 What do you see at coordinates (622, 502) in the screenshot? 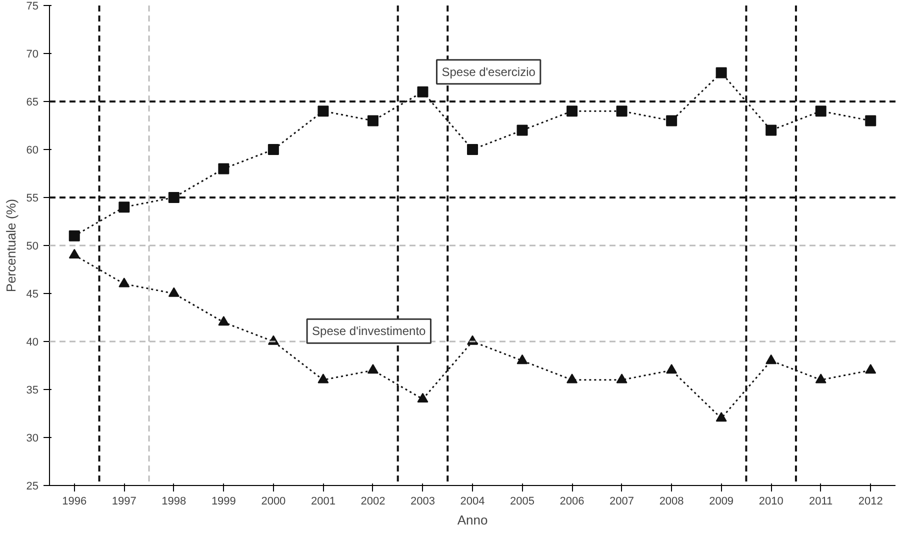
I see `x-tick-label: 2007` at bounding box center [622, 502].